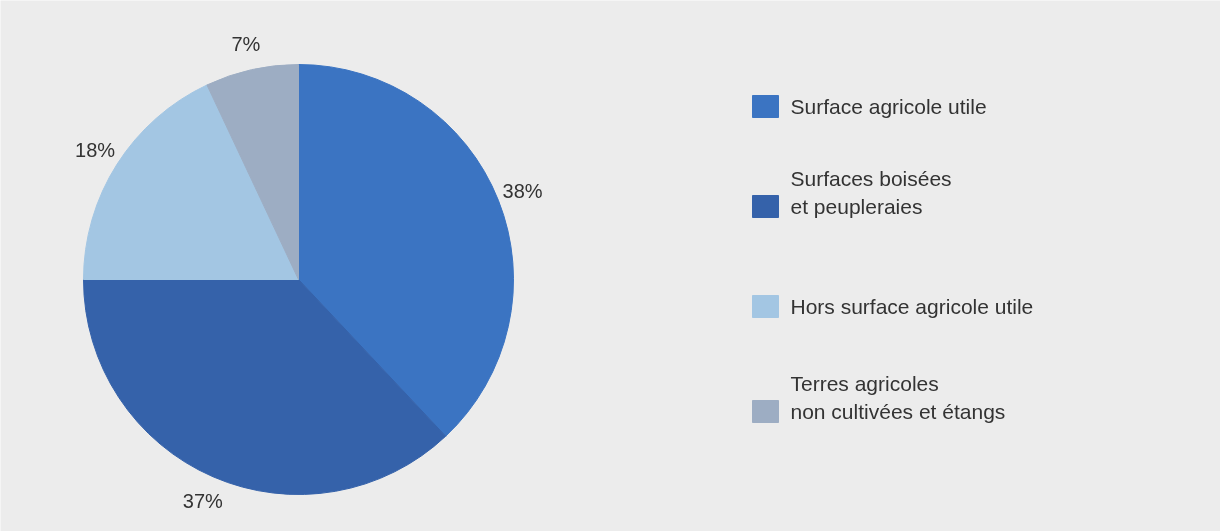 The image size is (1220, 531). Describe the element at coordinates (898, 397) in the screenshot. I see `legend-label: Terres agricoles non cultivées et étangs` at that location.